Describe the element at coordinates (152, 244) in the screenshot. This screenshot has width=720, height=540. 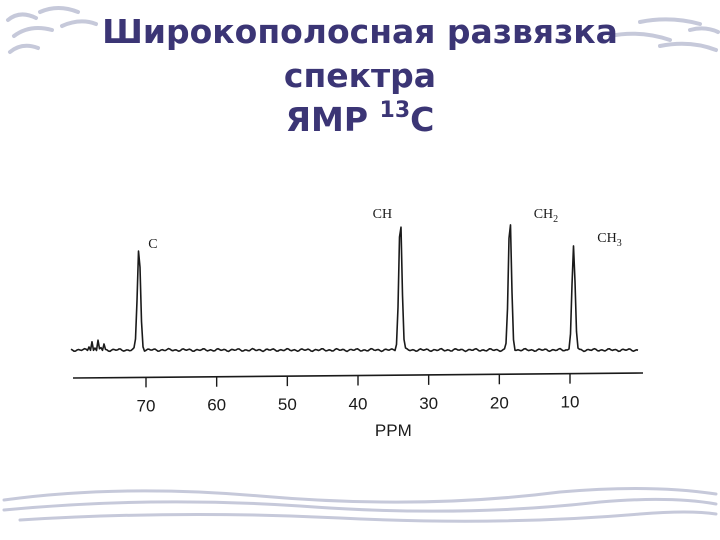
I see `peak-label: C` at that location.